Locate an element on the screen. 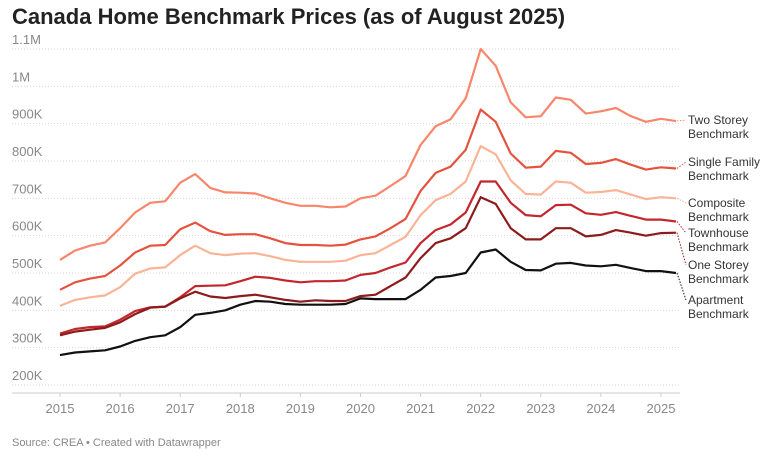 Image resolution: width=768 pixels, height=456 pixels. y-tick-label: 1.1M is located at coordinates (26, 39).